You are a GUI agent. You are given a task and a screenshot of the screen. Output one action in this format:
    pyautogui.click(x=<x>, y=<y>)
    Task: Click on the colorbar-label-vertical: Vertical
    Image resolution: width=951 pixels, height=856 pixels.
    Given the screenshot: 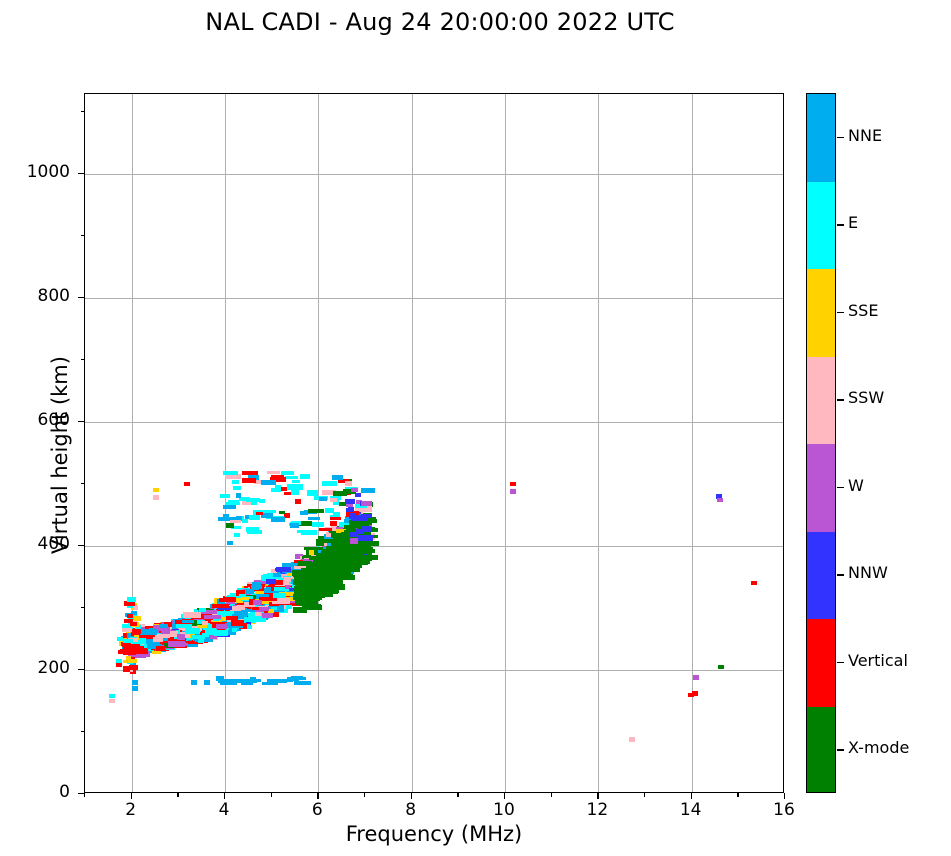 What is the action you would take?
    pyautogui.click(x=878, y=660)
    